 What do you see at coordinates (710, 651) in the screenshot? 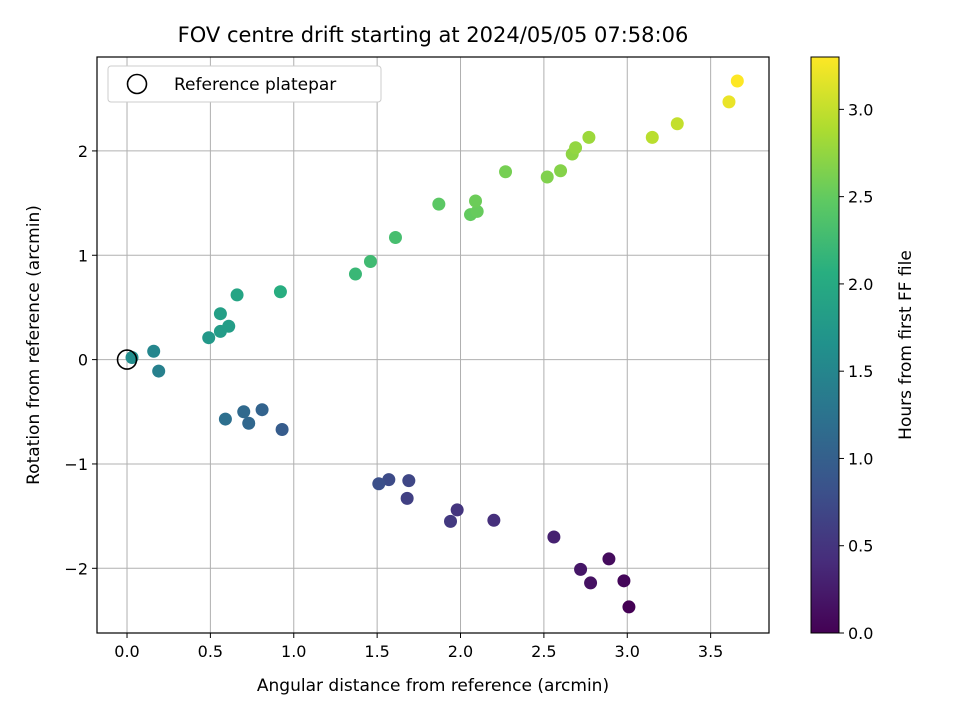
I see `x-tick-label: 3.5` at bounding box center [710, 651].